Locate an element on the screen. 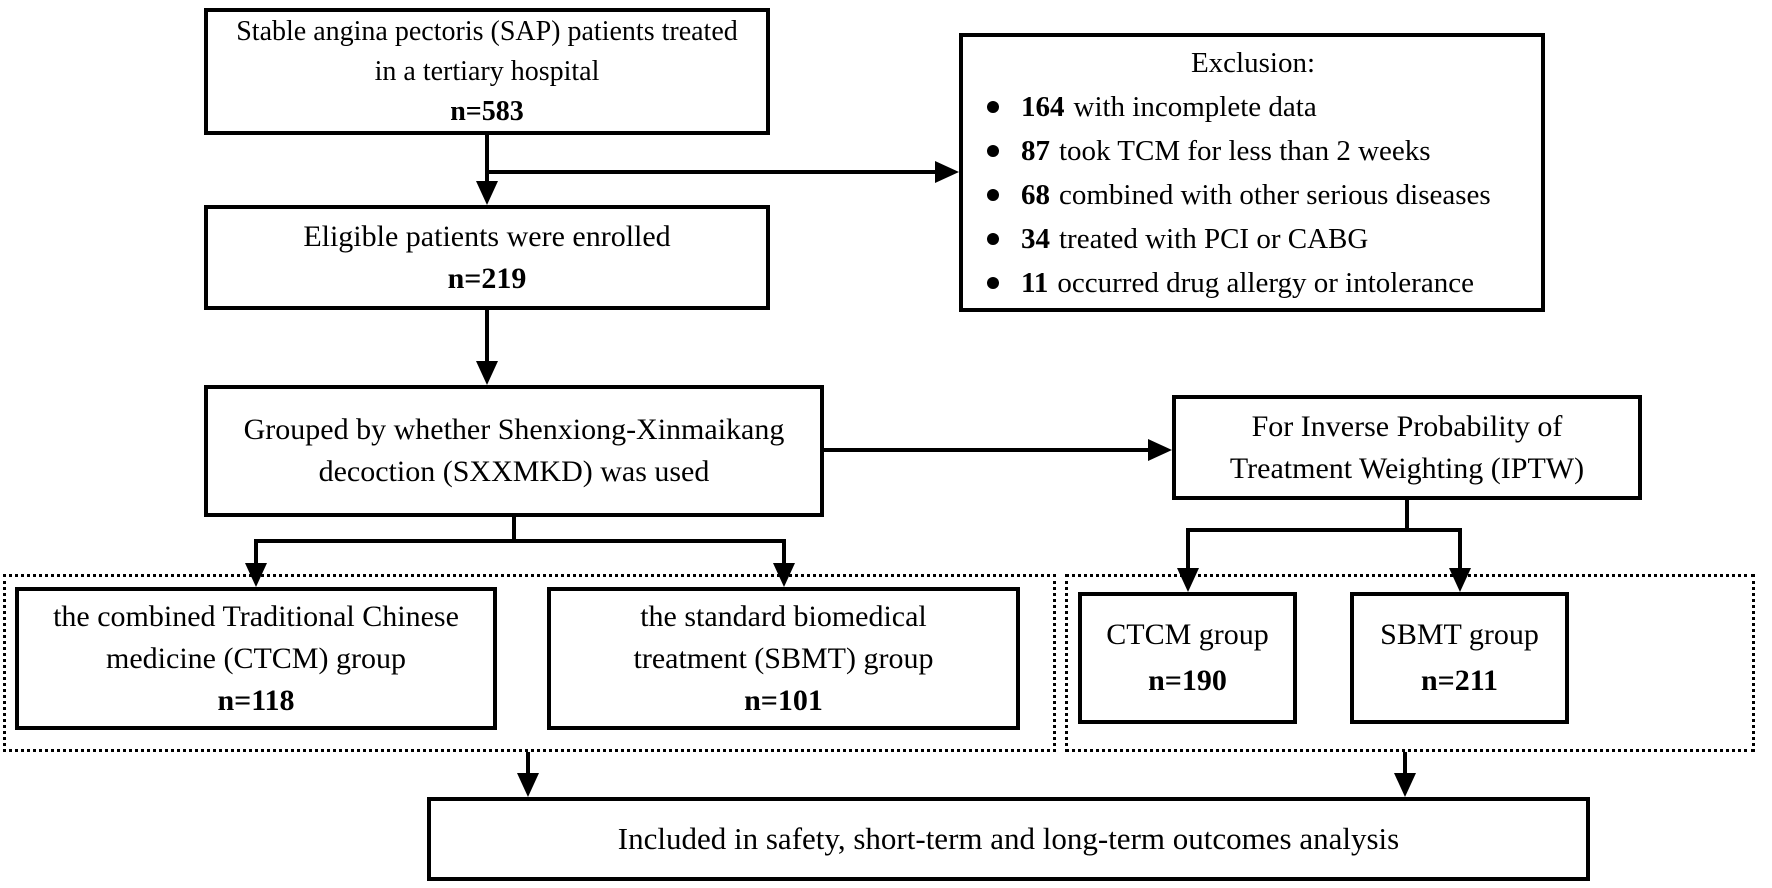  box-text: in a tertiary hospital is located at coordinates (487, 71).